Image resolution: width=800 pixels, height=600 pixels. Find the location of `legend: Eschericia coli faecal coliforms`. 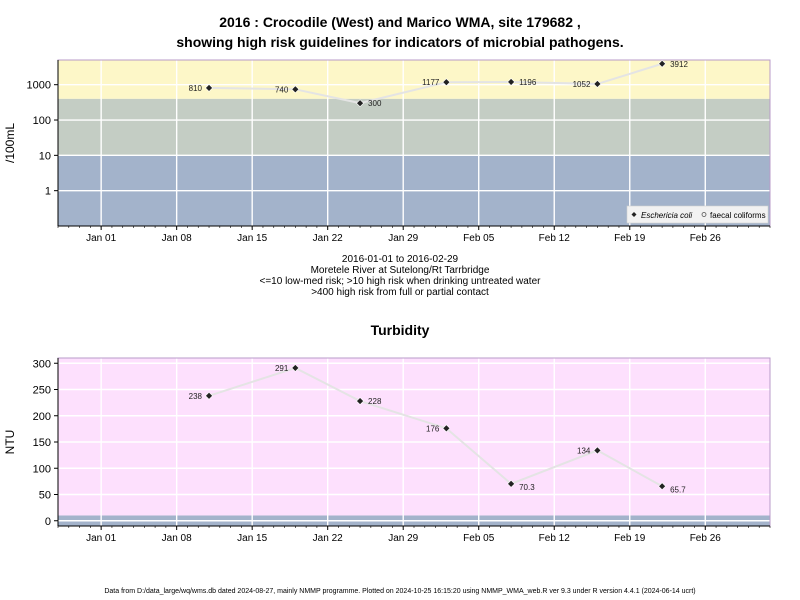

legend: Eschericia coli faecal coliforms is located at coordinates (697, 214).